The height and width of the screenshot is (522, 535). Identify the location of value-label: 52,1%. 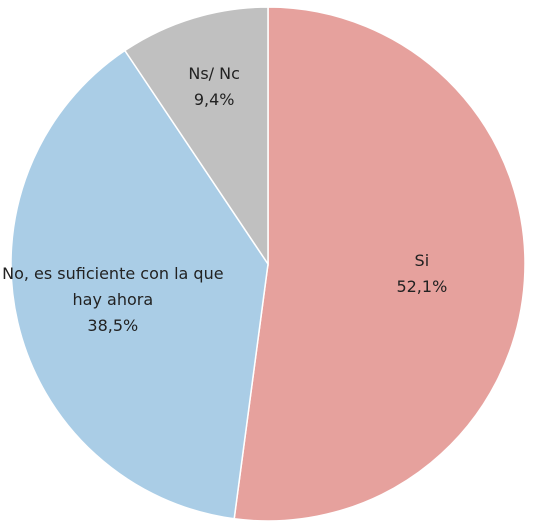
(422, 287).